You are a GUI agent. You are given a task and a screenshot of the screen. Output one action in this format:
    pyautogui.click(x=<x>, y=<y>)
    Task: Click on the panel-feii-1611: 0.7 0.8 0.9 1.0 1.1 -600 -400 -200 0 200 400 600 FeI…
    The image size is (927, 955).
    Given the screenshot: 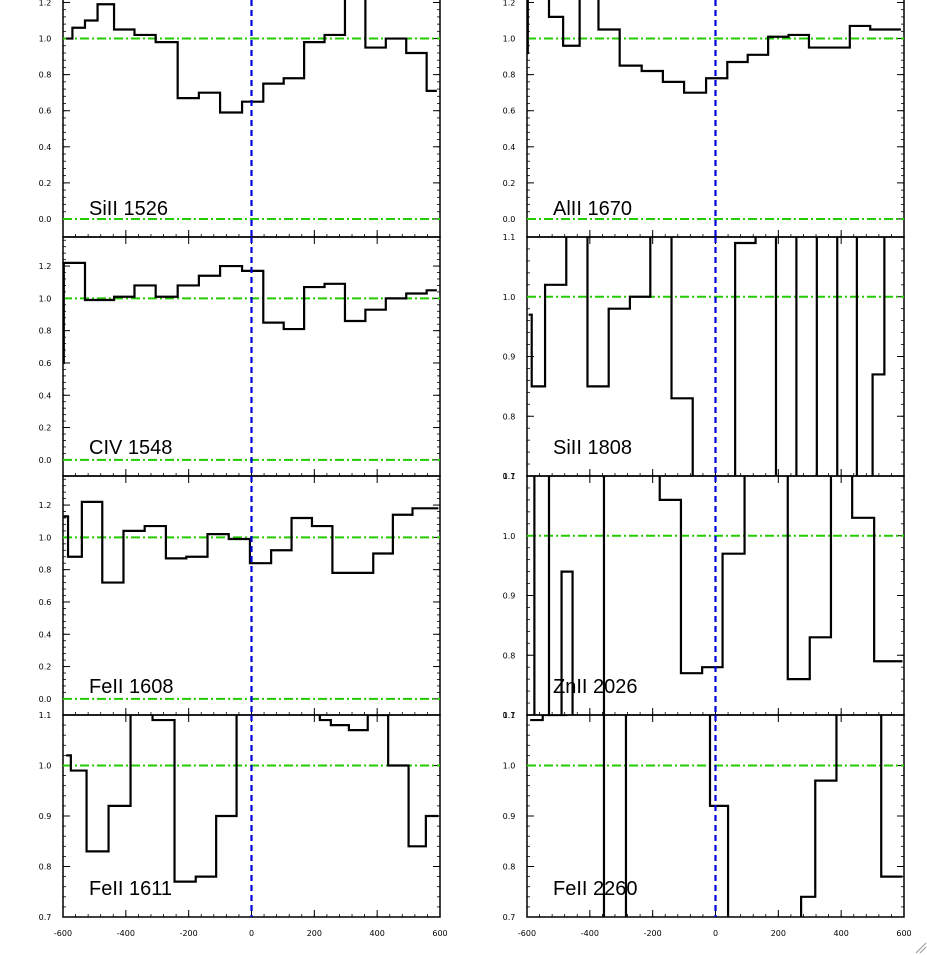 What is the action you would take?
    pyautogui.click(x=243, y=824)
    